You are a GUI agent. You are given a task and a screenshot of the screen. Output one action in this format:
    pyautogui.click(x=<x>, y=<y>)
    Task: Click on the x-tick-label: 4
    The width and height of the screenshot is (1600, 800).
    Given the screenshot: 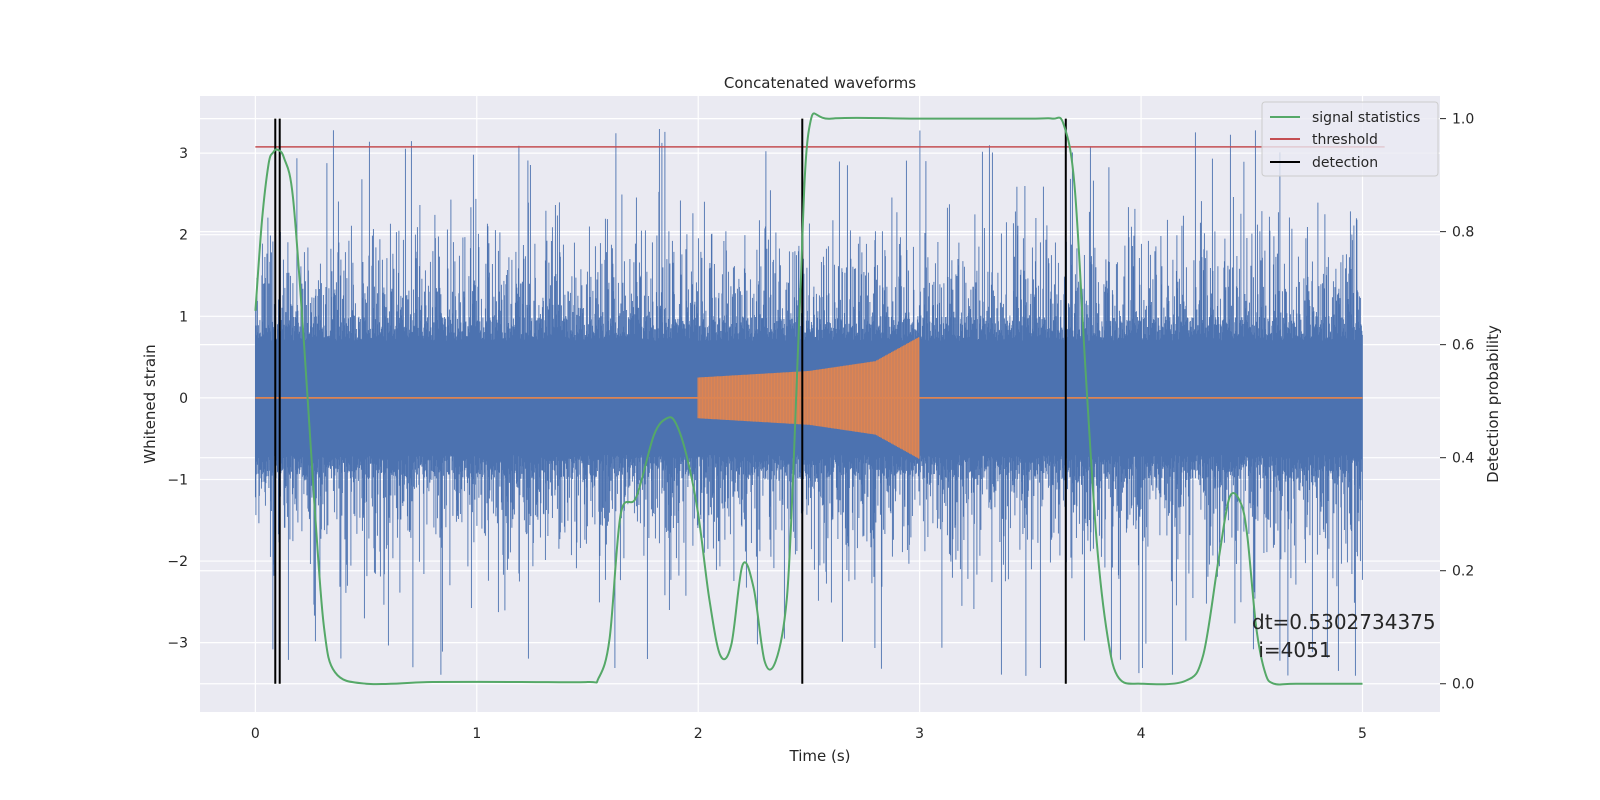 What is the action you would take?
    pyautogui.click(x=1141, y=734)
    